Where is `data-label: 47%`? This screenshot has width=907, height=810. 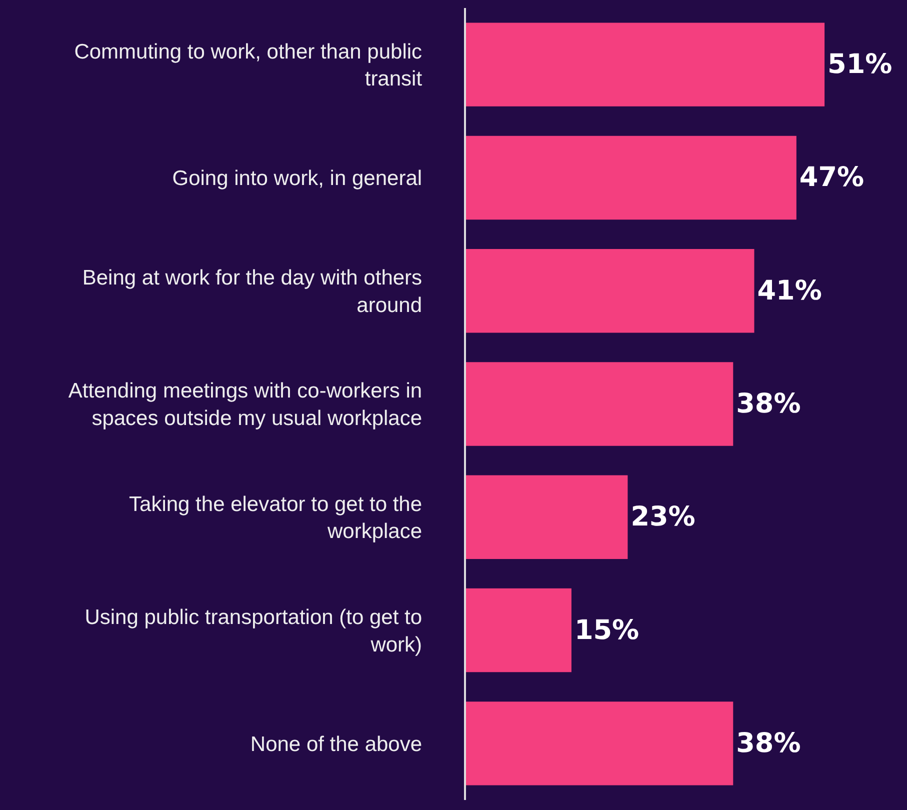
data-label: 47% is located at coordinates (831, 178).